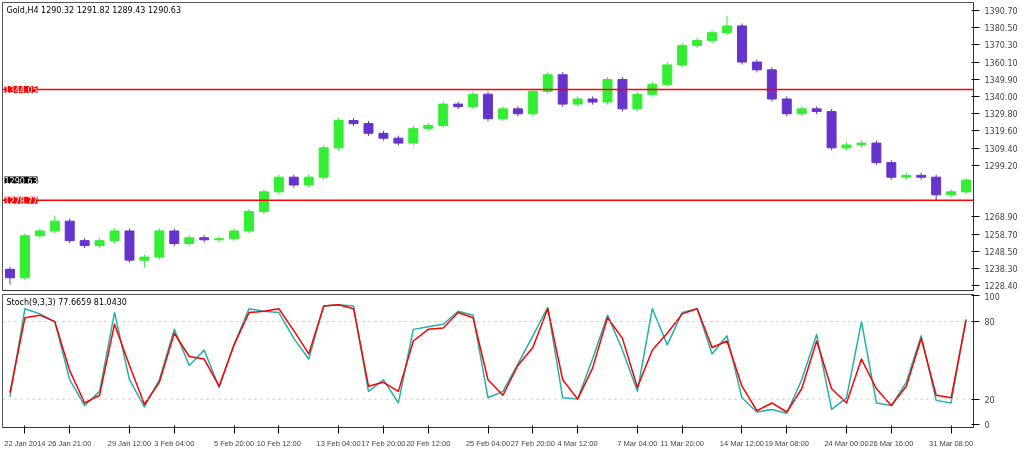  Describe the element at coordinates (1001, 115) in the screenshot. I see `y-tick-label: 1329.80` at that location.